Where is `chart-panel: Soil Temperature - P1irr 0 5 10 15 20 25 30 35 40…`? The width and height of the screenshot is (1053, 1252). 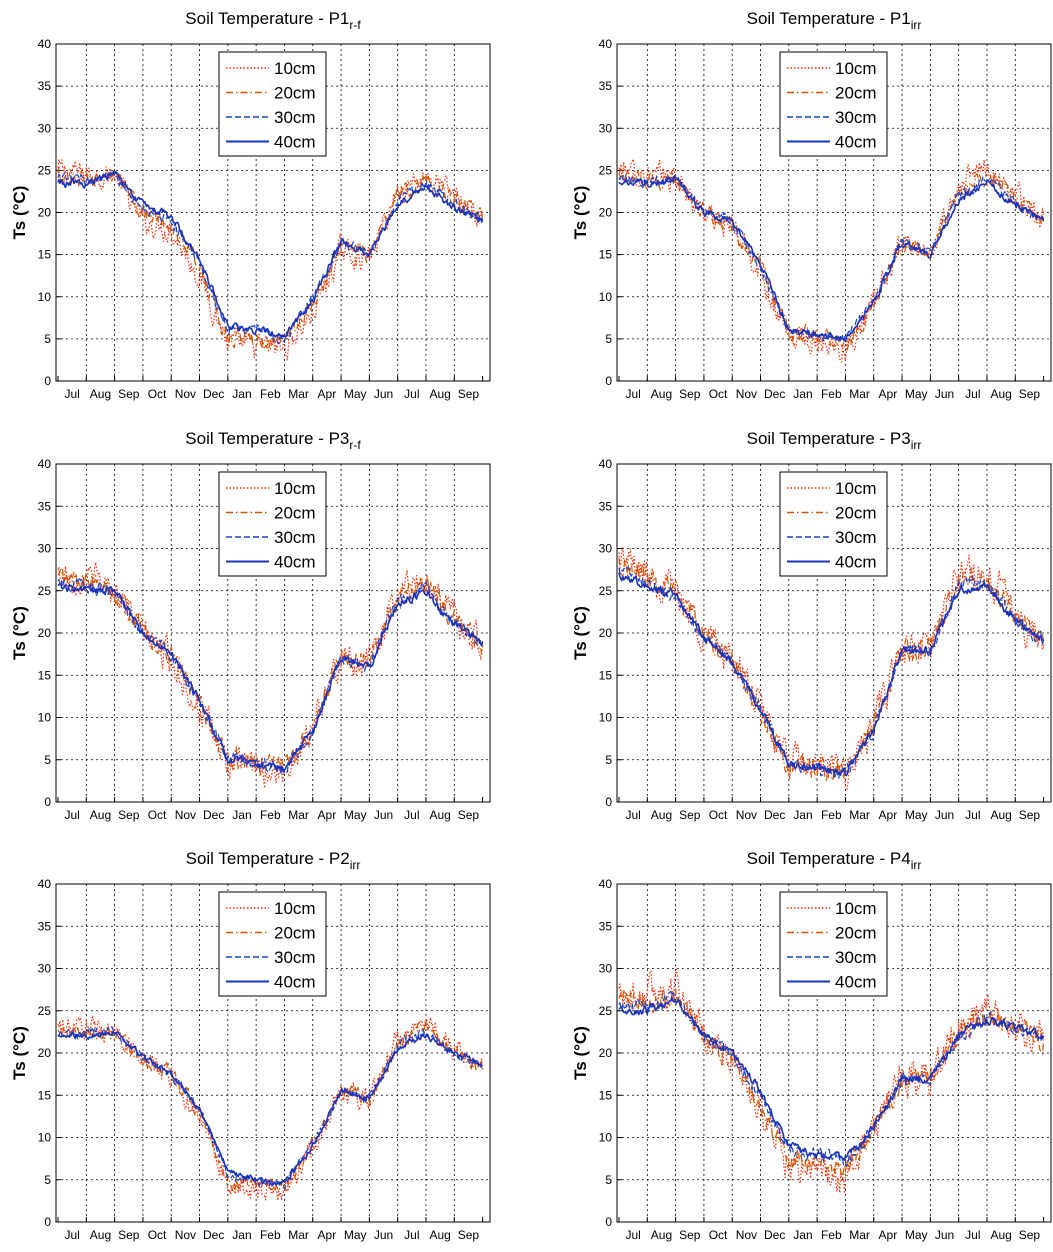 chart-panel: Soil Temperature - P1irr 0 5 10 15 20 25 30 35 40… is located at coordinates (811, 205).